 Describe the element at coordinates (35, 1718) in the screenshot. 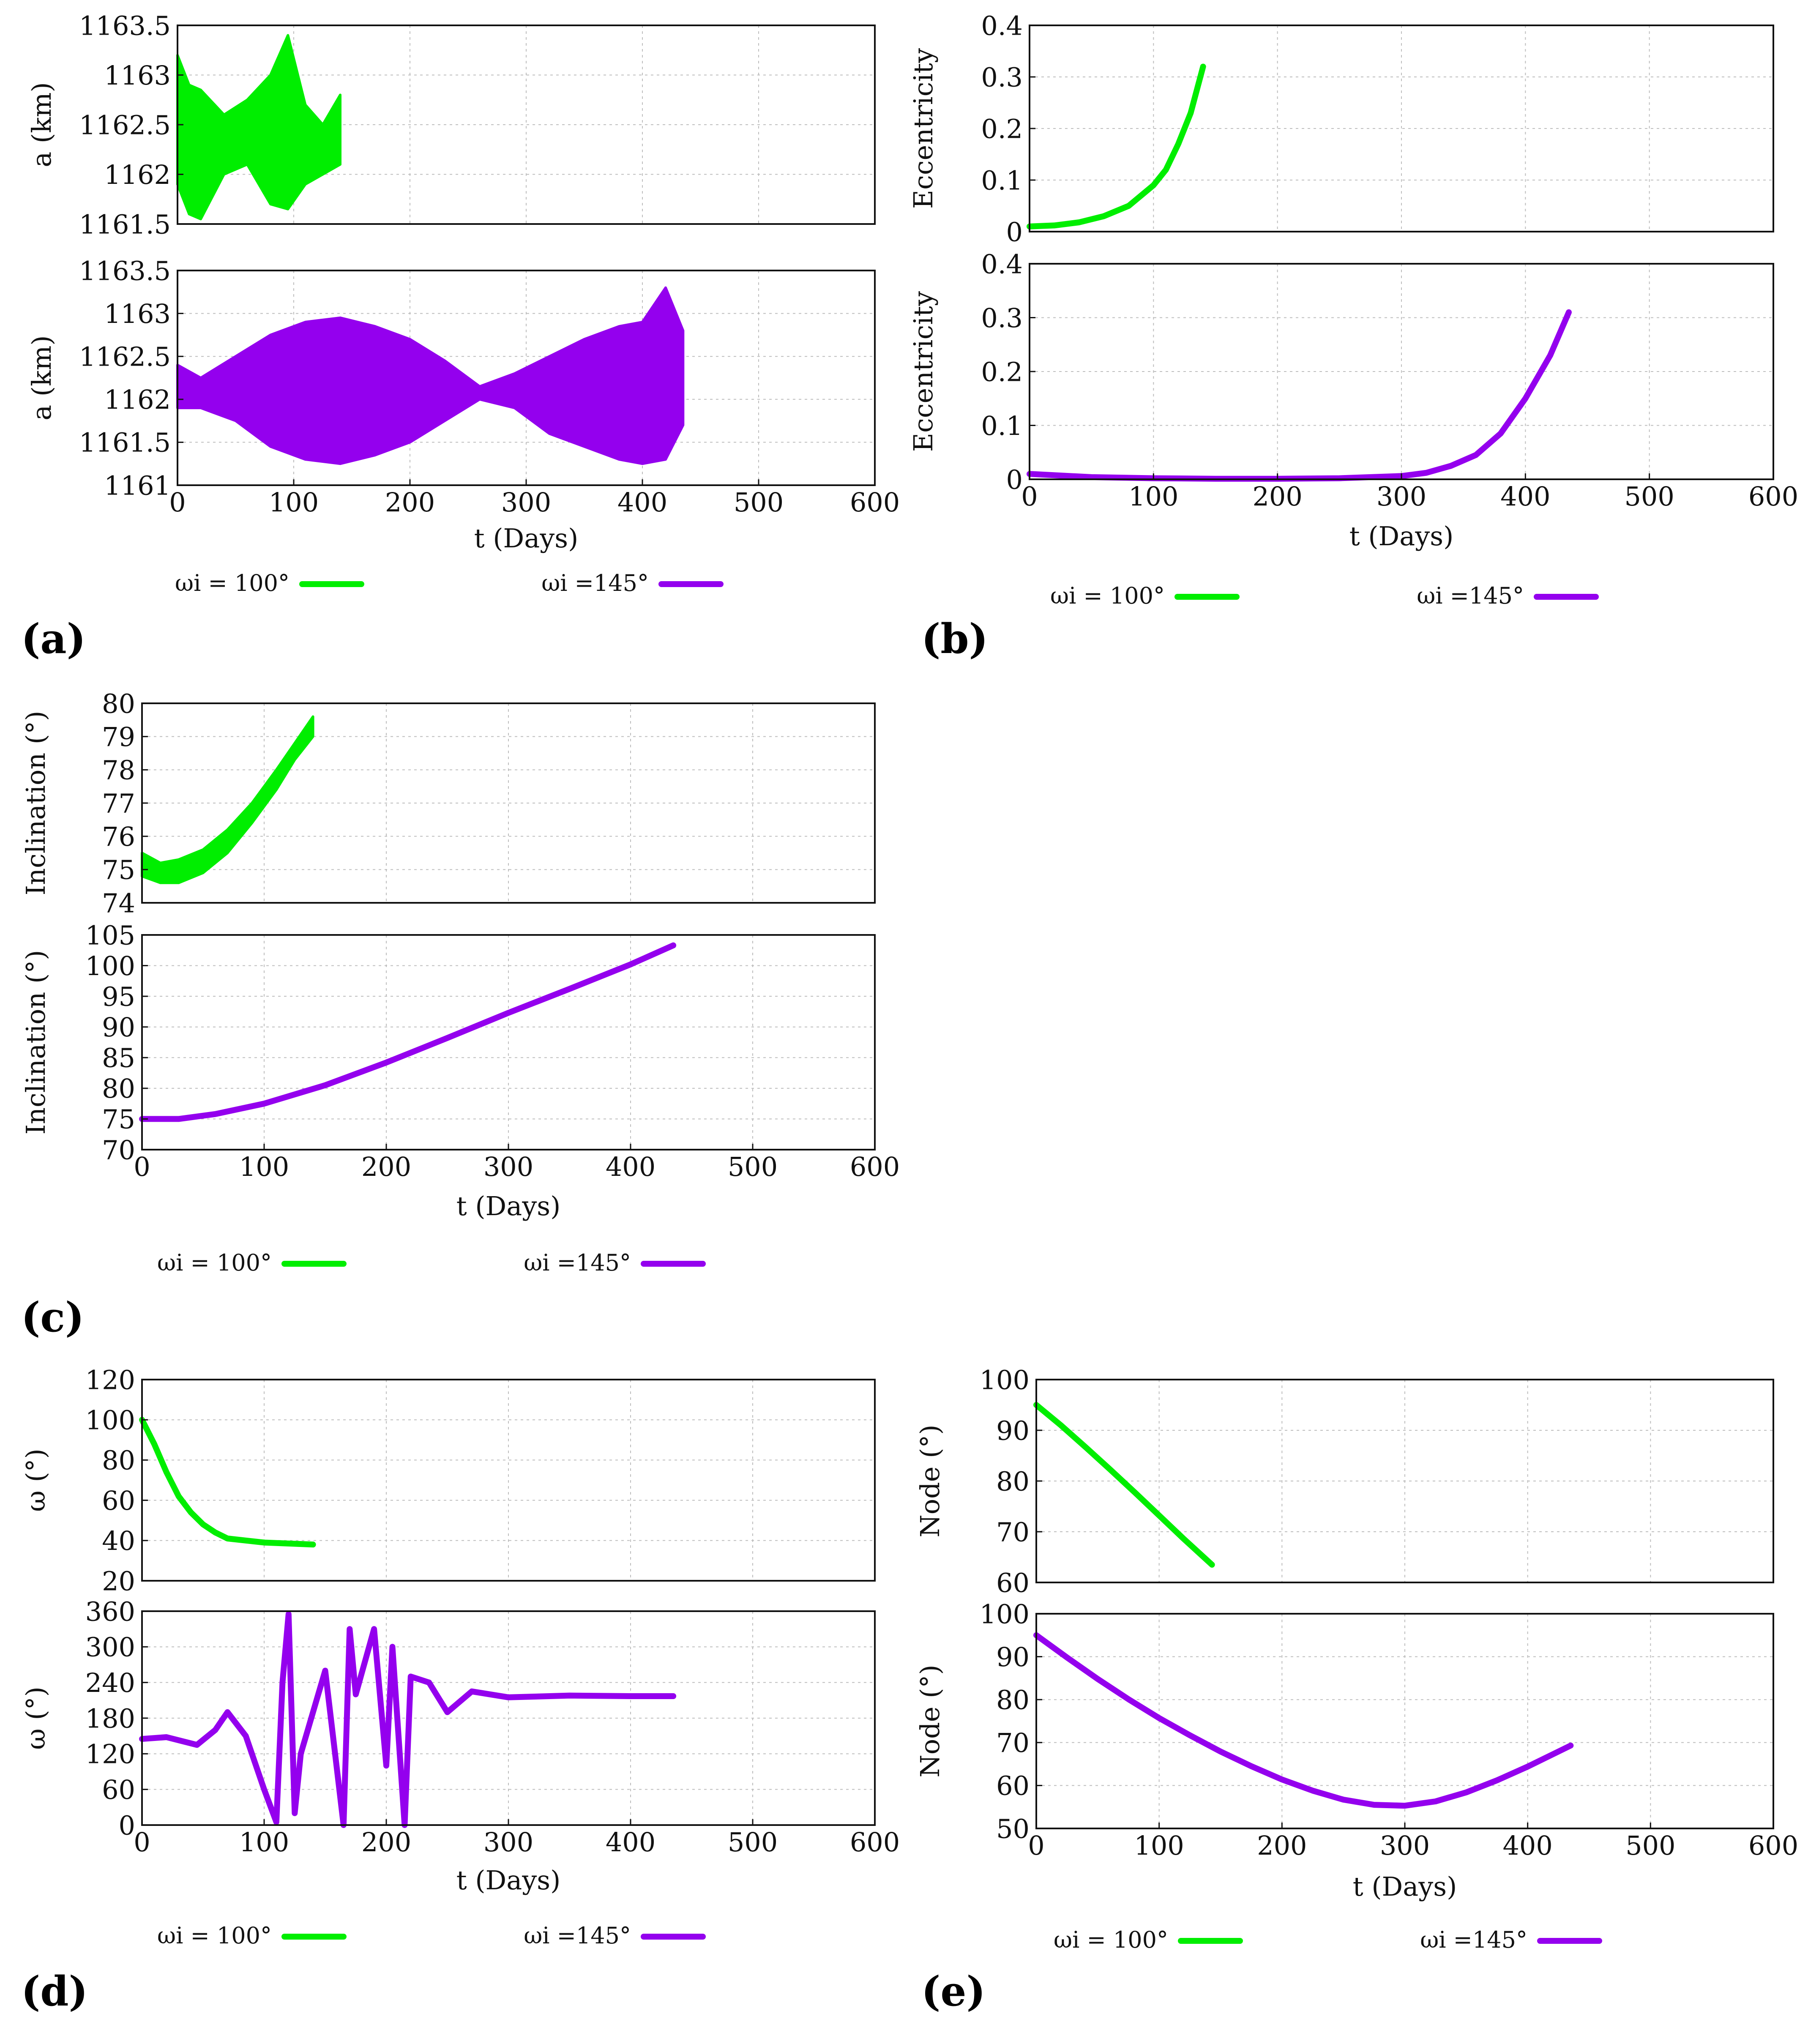

I see `y-axis-label: ω (°)` at that location.